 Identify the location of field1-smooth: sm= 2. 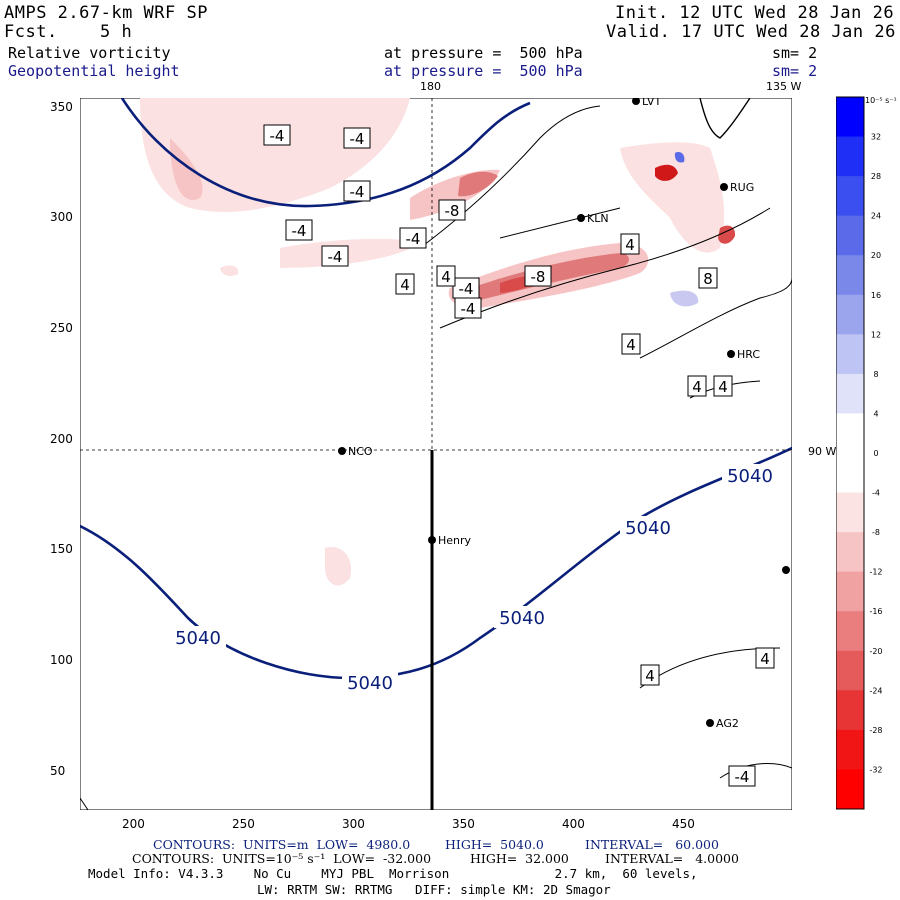
(795, 53).